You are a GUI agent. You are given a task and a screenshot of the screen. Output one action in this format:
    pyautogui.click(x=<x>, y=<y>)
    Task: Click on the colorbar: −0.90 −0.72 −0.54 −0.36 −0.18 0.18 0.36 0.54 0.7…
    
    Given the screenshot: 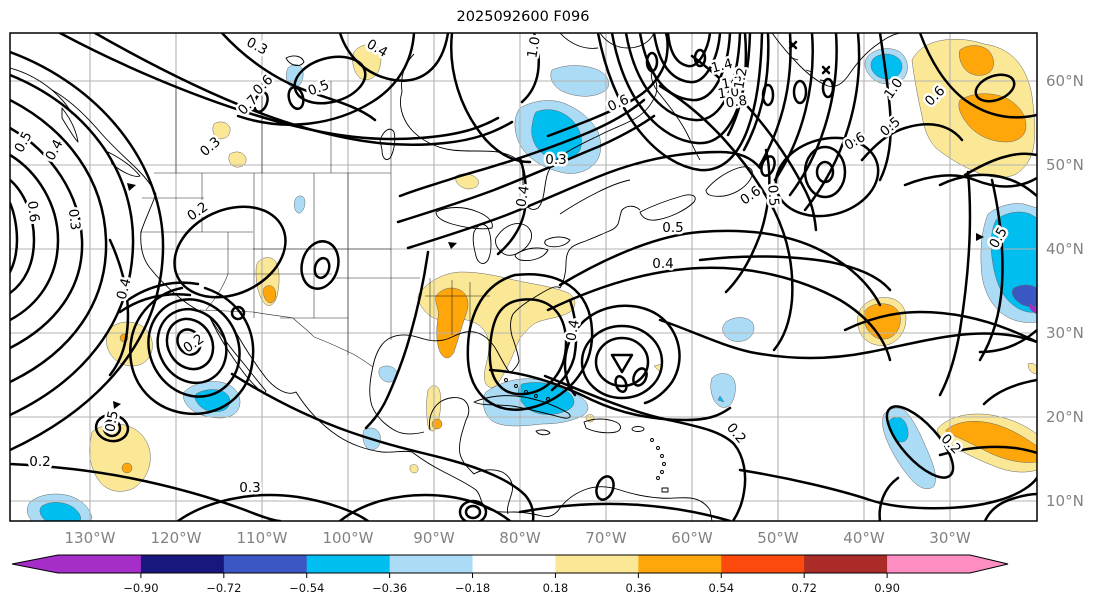 What is the action you would take?
    pyautogui.click(x=510, y=574)
    